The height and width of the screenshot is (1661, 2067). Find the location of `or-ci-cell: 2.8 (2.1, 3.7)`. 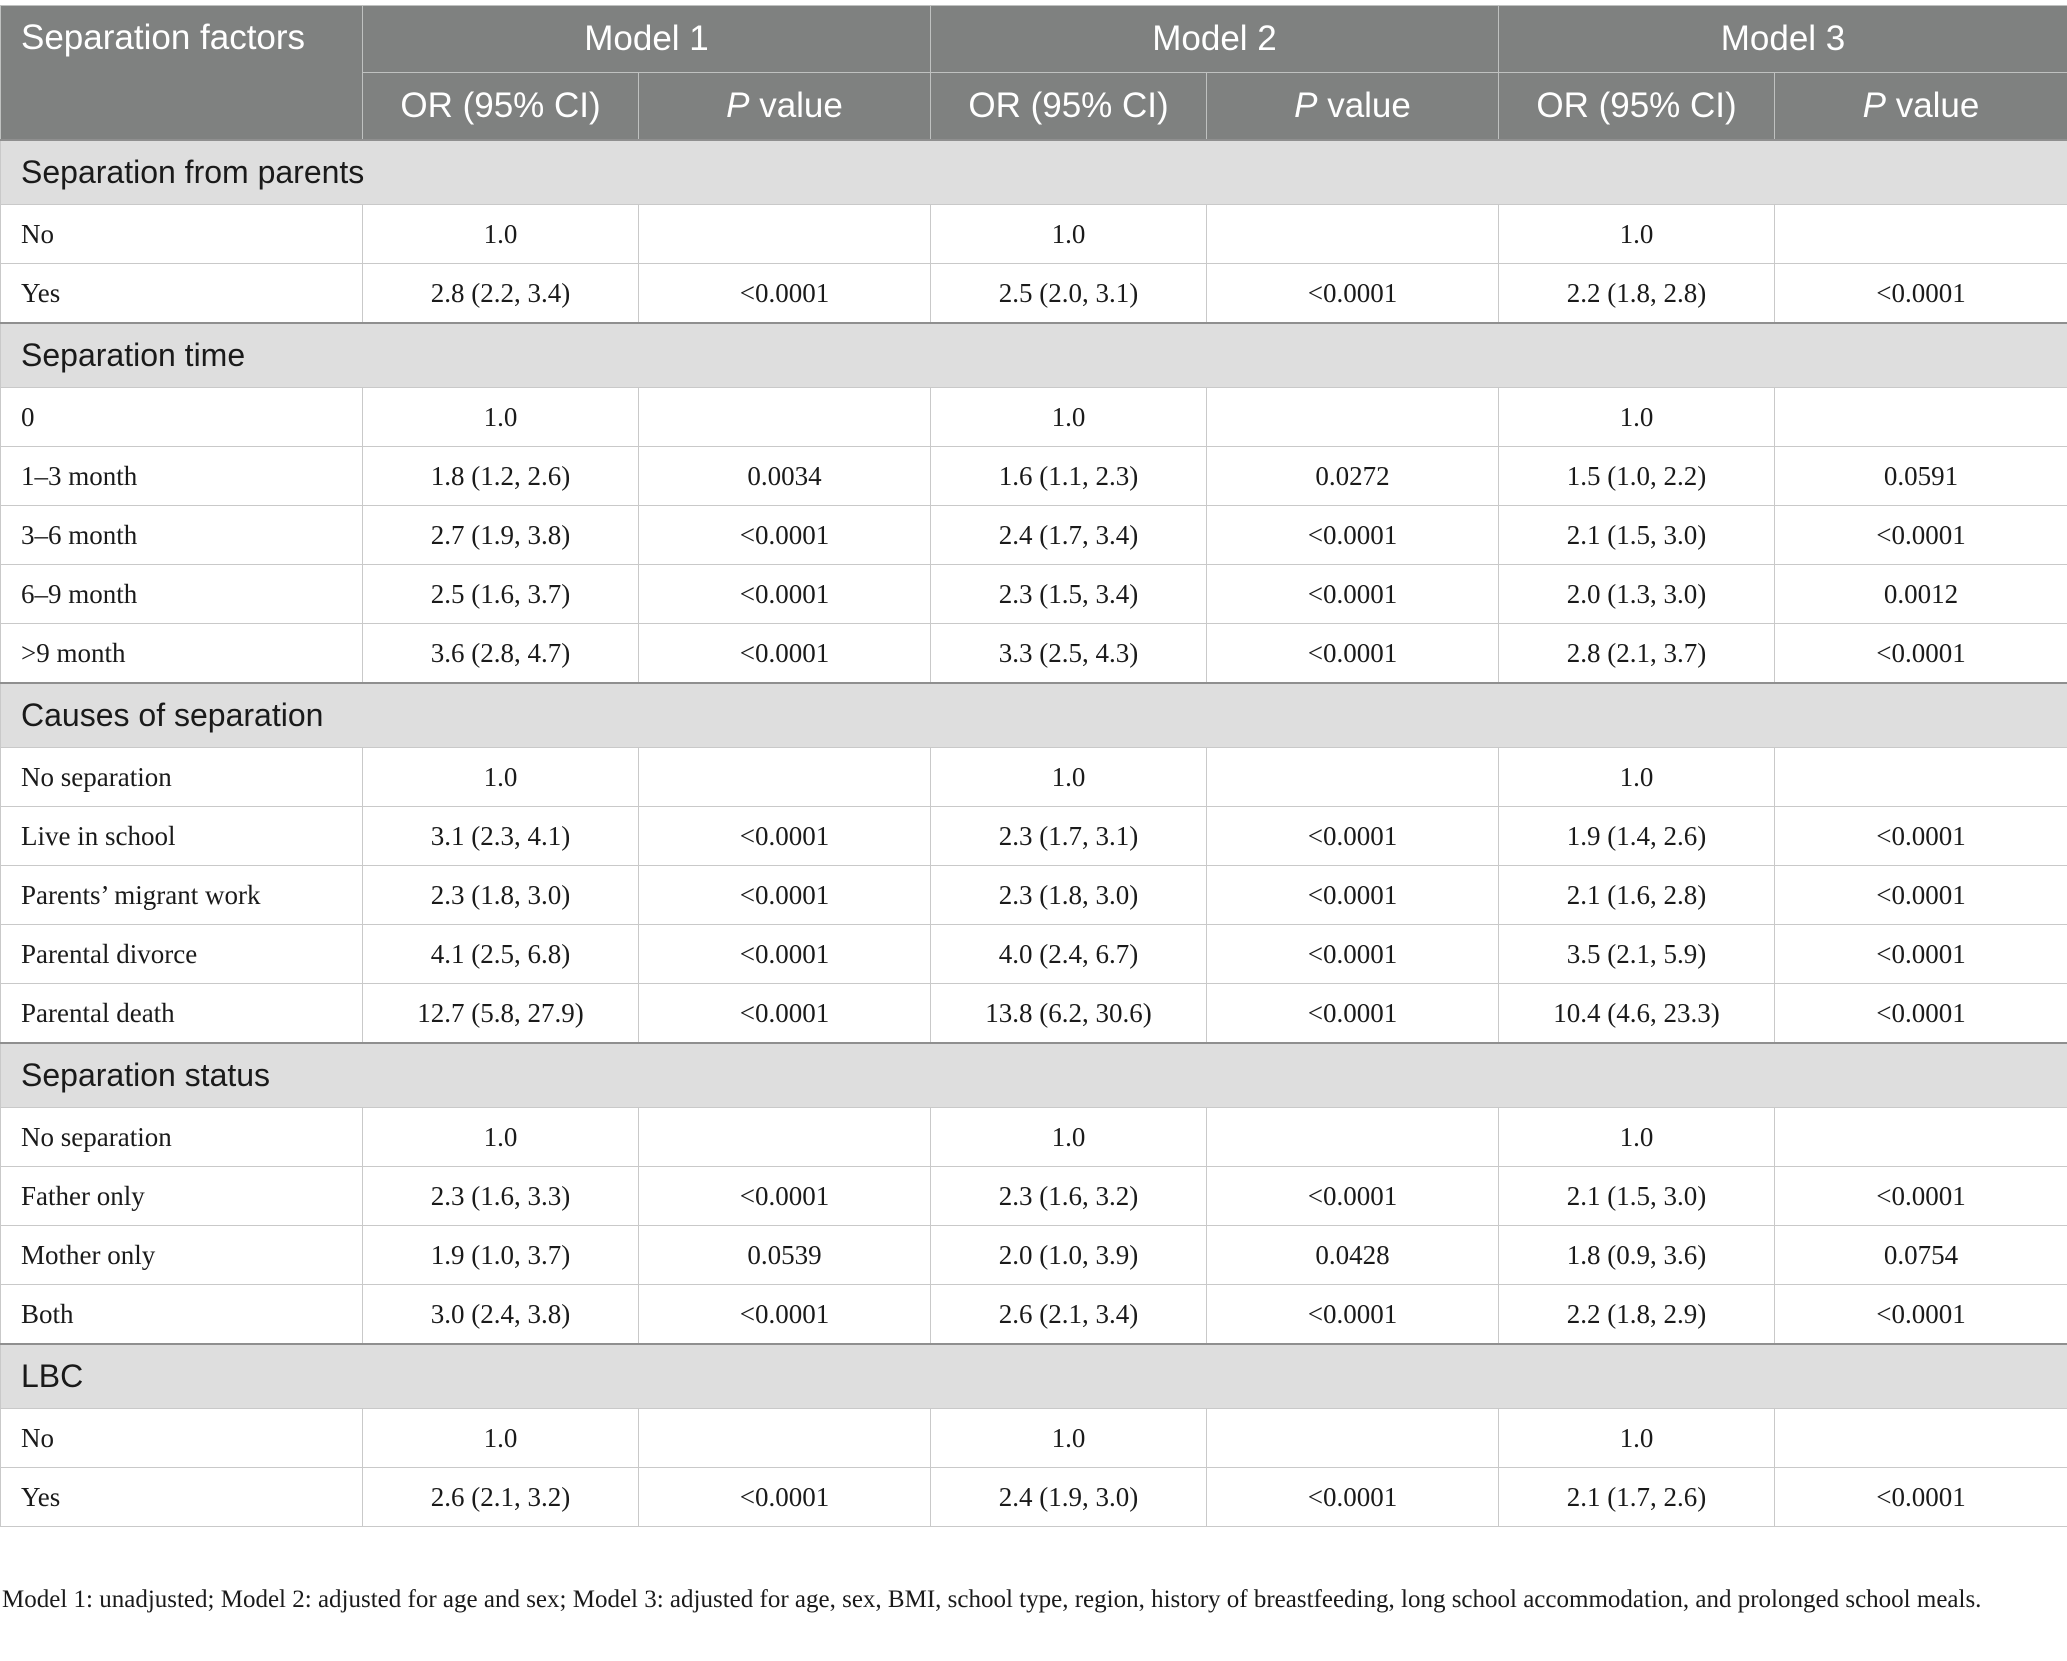

or-ci-cell: 2.8 (2.1, 3.7) is located at coordinates (1636, 653).